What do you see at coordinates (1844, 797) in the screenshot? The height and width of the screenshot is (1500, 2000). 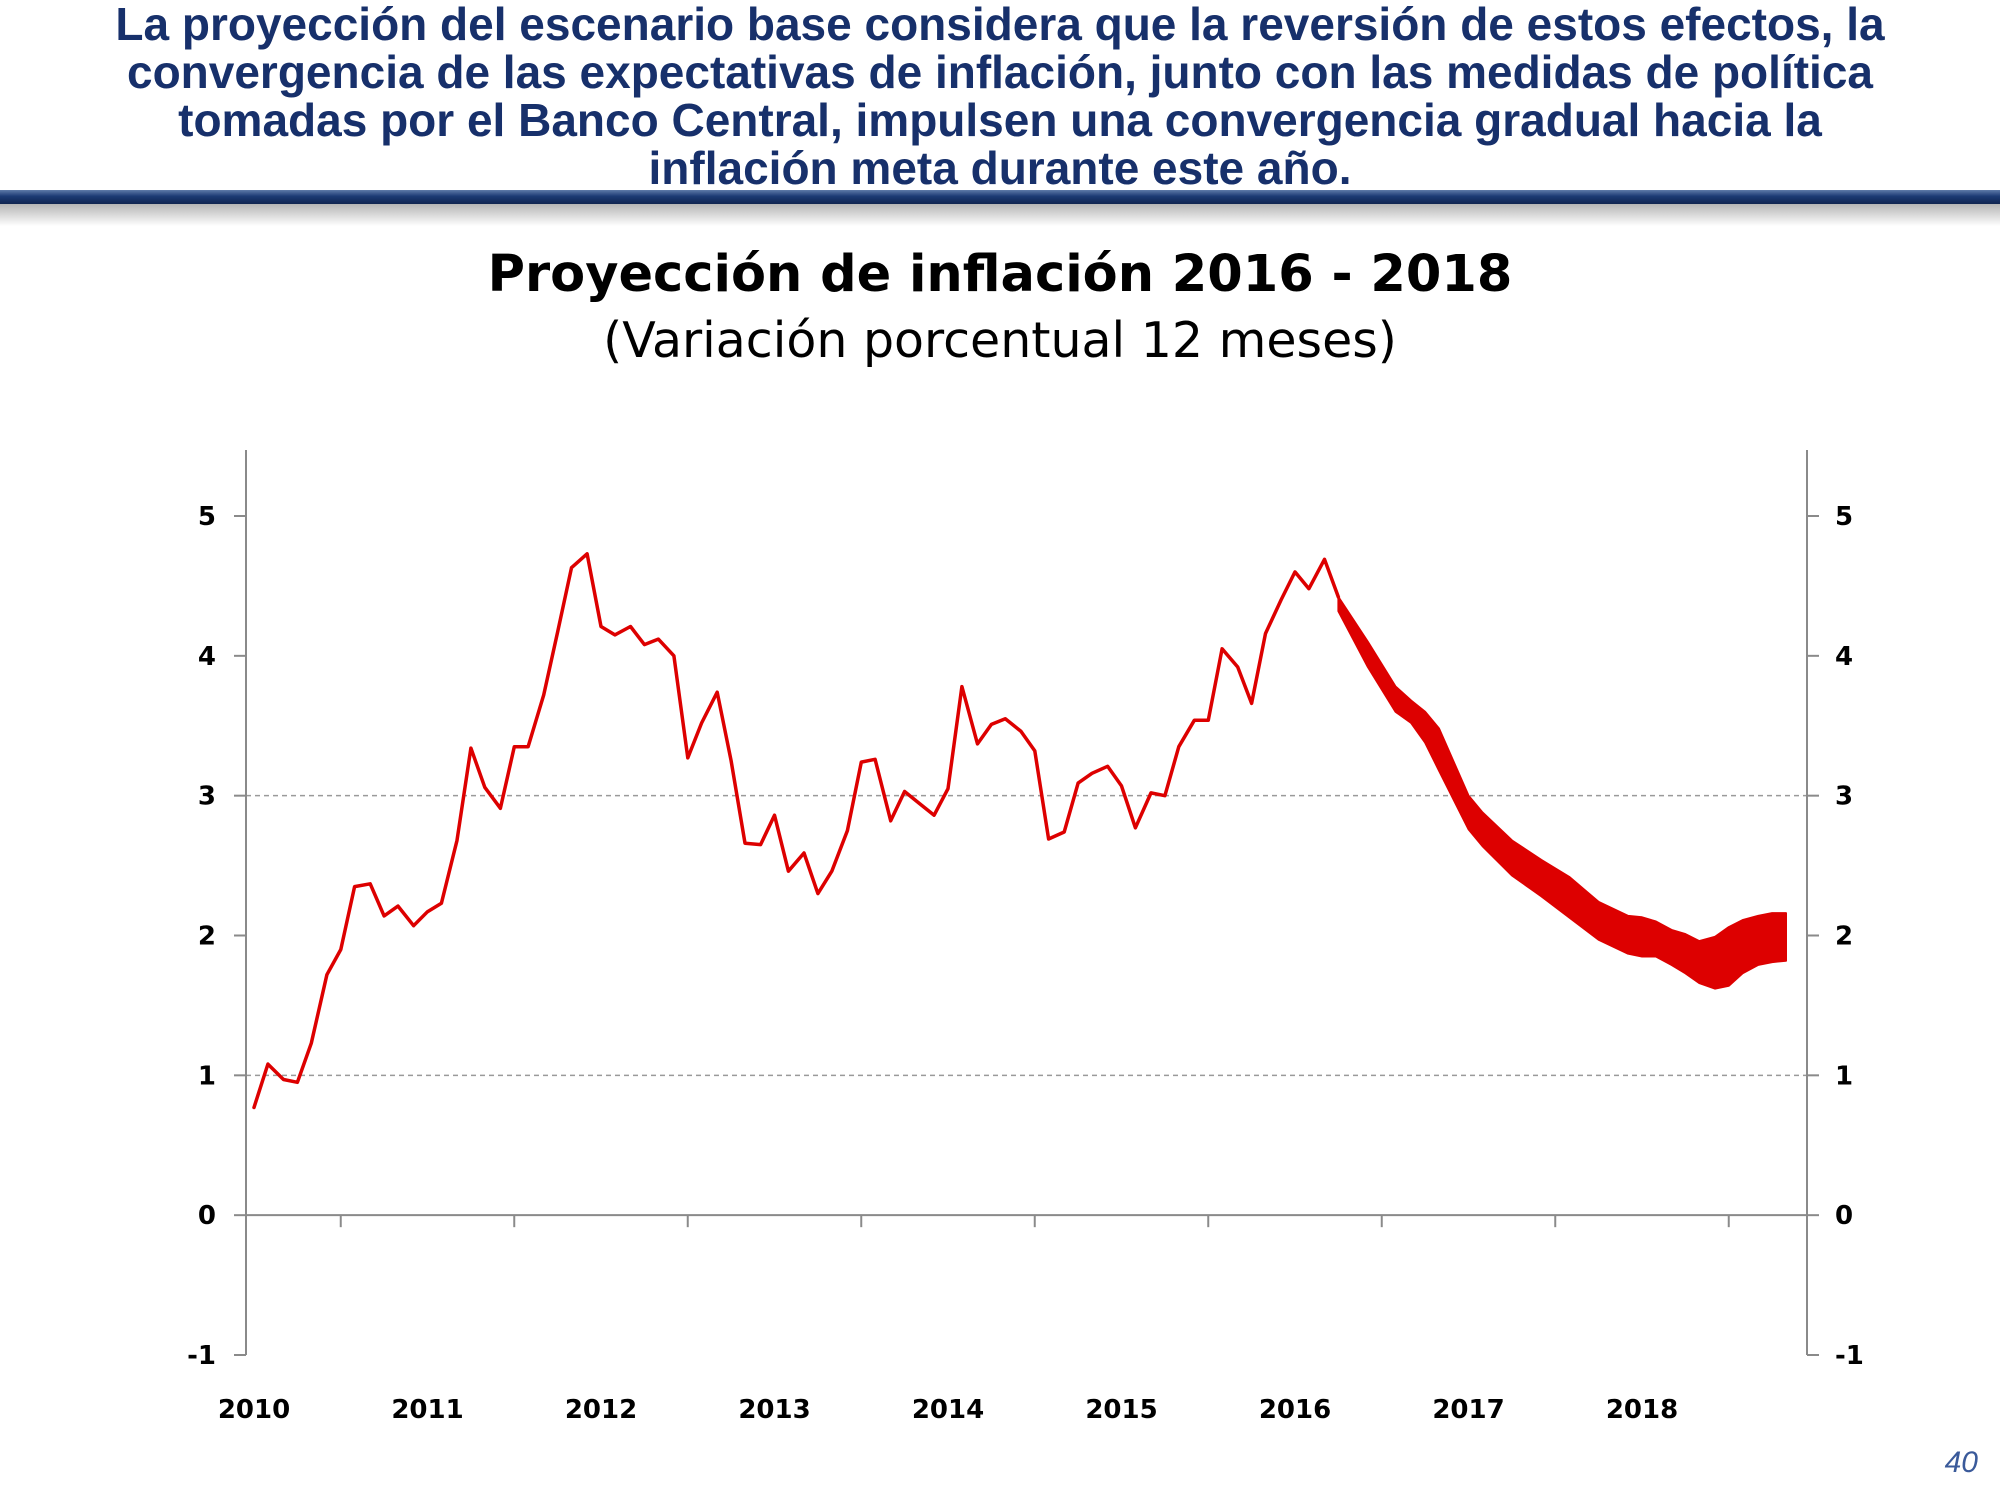 I see `y-tick-label-right: 3` at bounding box center [1844, 797].